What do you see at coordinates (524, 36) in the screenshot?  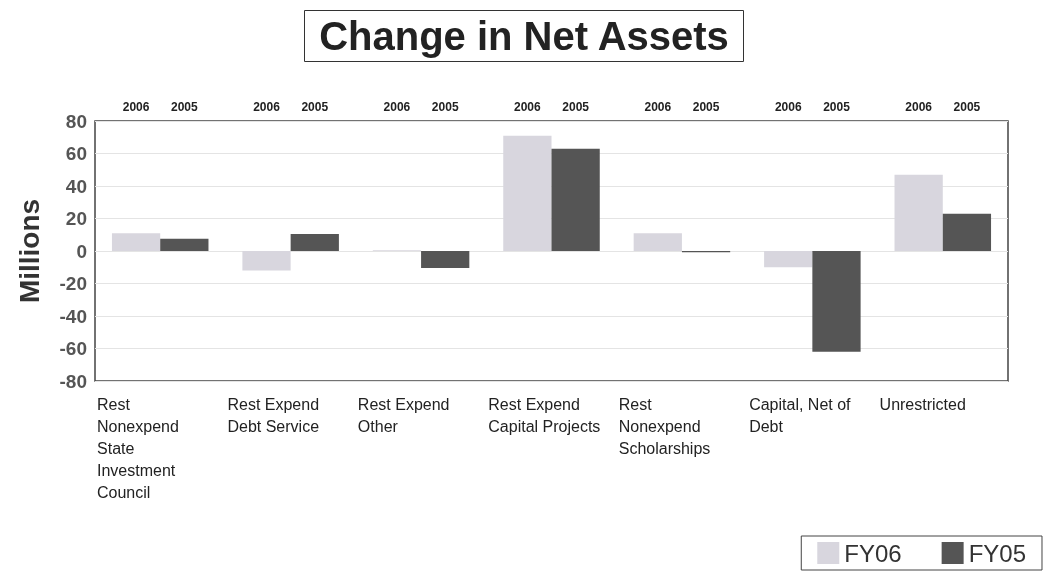 I see `chart-title: Change in Net Assets` at bounding box center [524, 36].